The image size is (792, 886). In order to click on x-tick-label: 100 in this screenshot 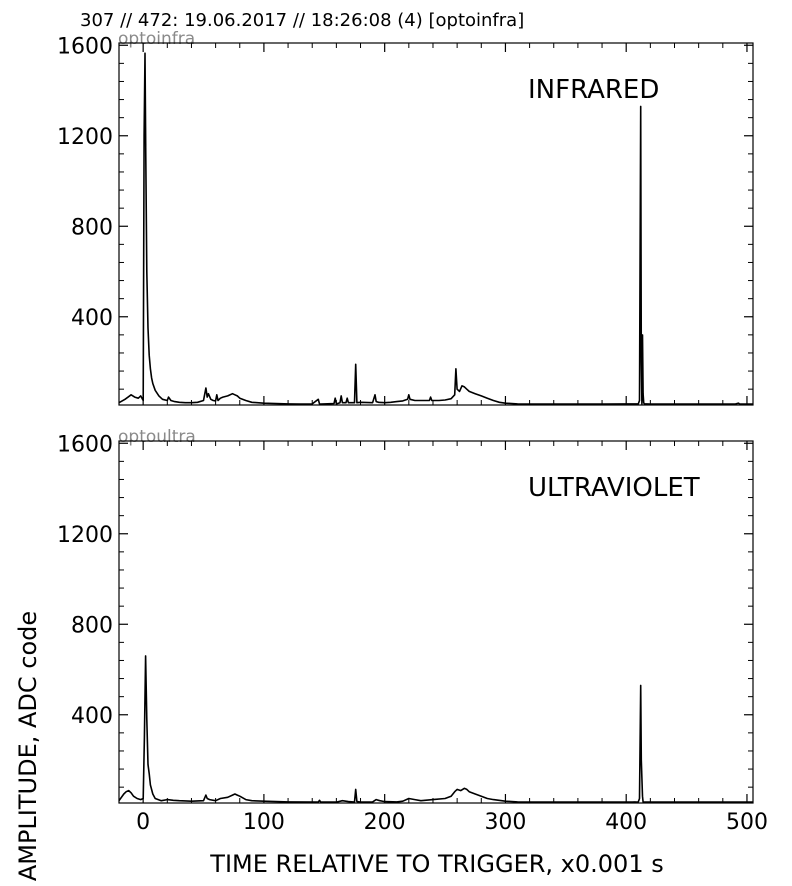, I will do `click(264, 822)`.